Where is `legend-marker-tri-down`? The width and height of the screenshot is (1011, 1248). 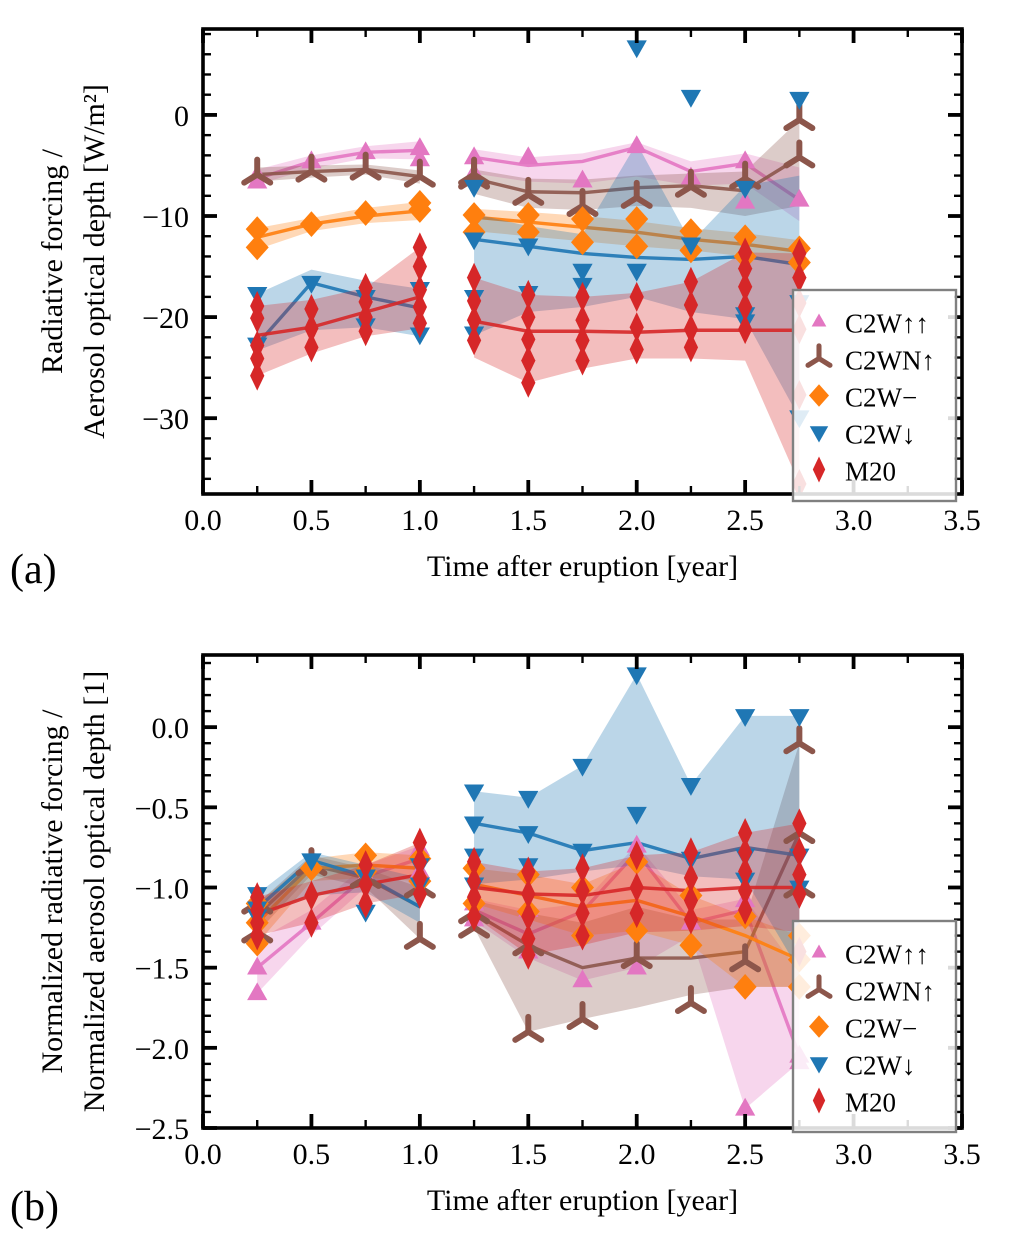
legend-marker-tri-down is located at coordinates (824, 992).